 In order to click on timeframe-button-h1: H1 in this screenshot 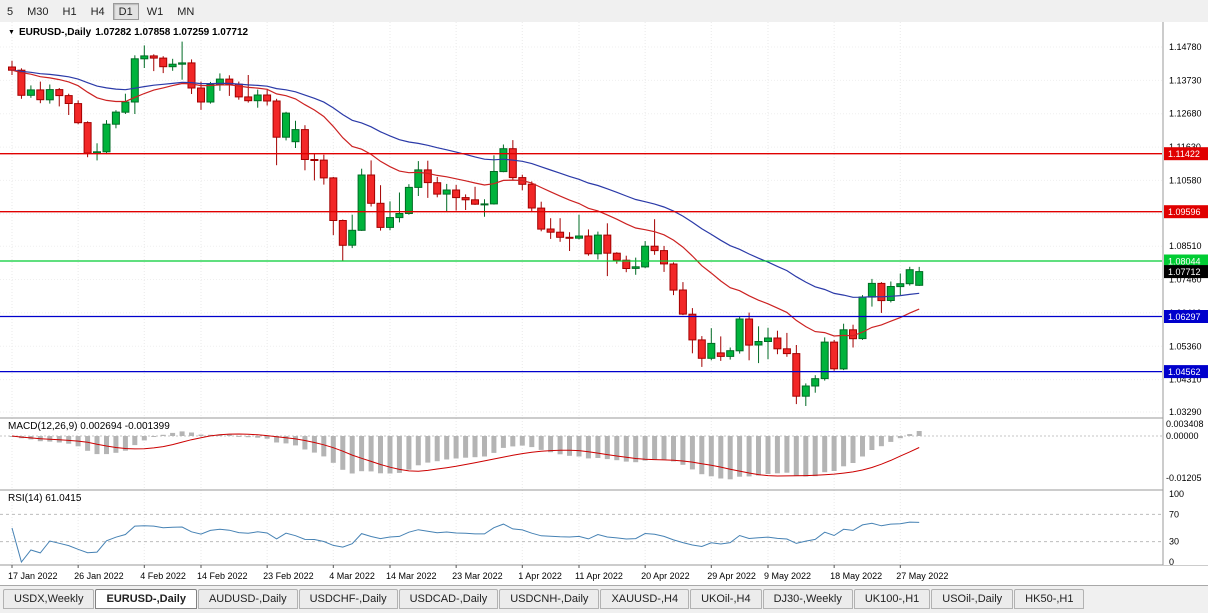, I will do `click(69, 11)`.